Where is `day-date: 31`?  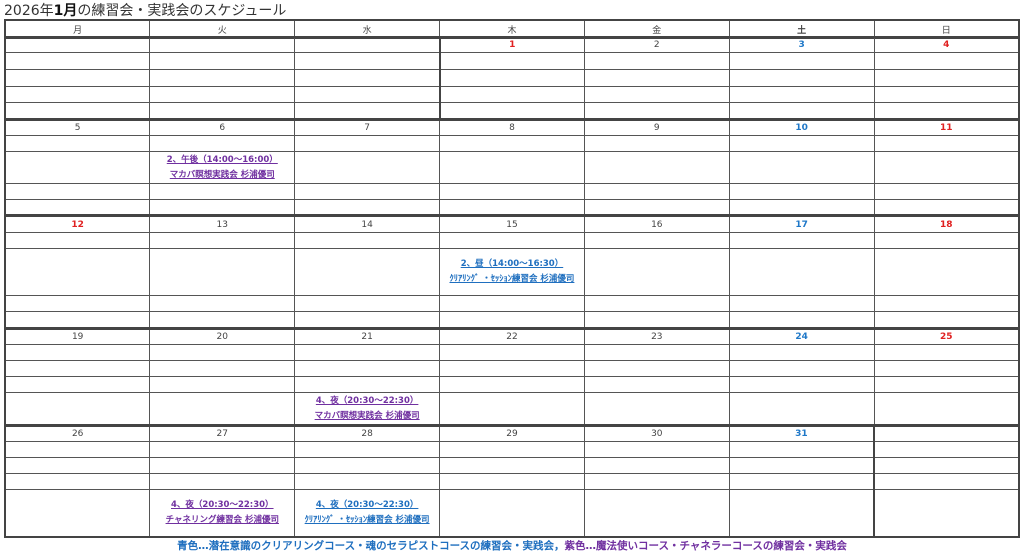 day-date: 31 is located at coordinates (801, 433).